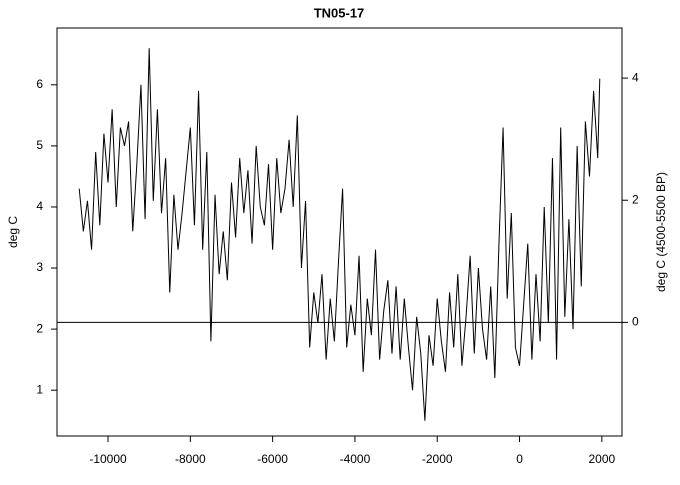 The height and width of the screenshot is (485, 680). I want to click on x-tick-label: -8000, so click(190, 459).